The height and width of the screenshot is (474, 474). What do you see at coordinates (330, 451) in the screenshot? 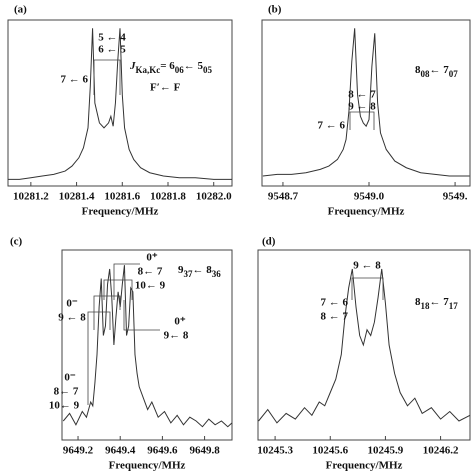
I see `x-tick-label: 10245.6` at bounding box center [330, 451].